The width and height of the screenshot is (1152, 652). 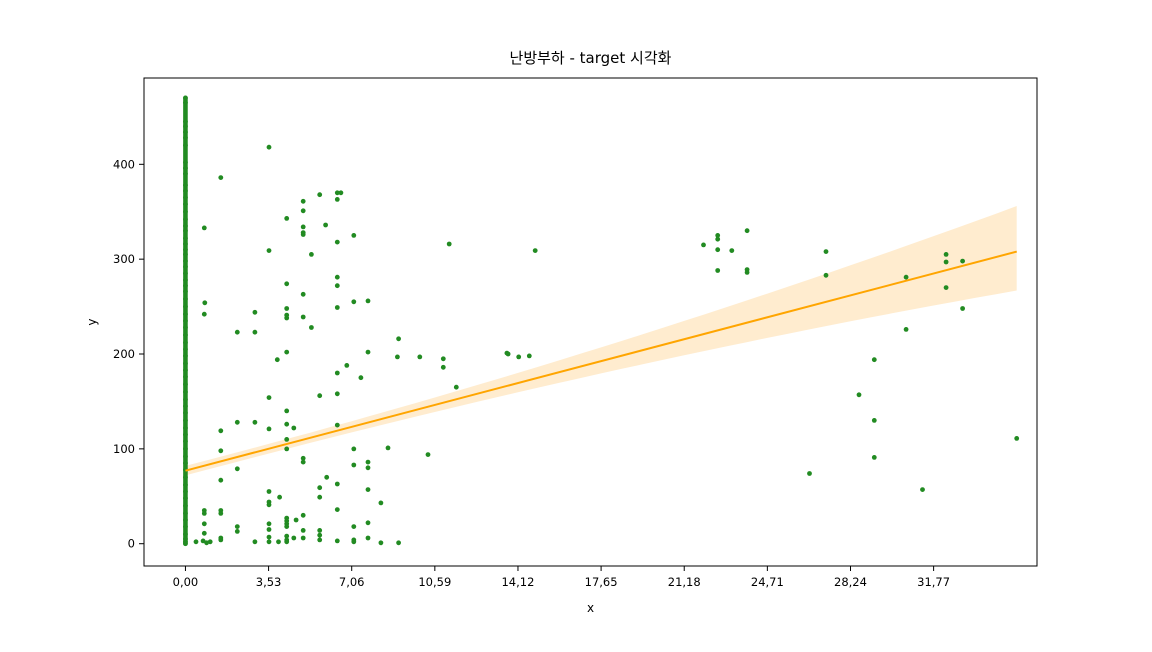 What do you see at coordinates (124, 164) in the screenshot?
I see `y-tick-label: 400` at bounding box center [124, 164].